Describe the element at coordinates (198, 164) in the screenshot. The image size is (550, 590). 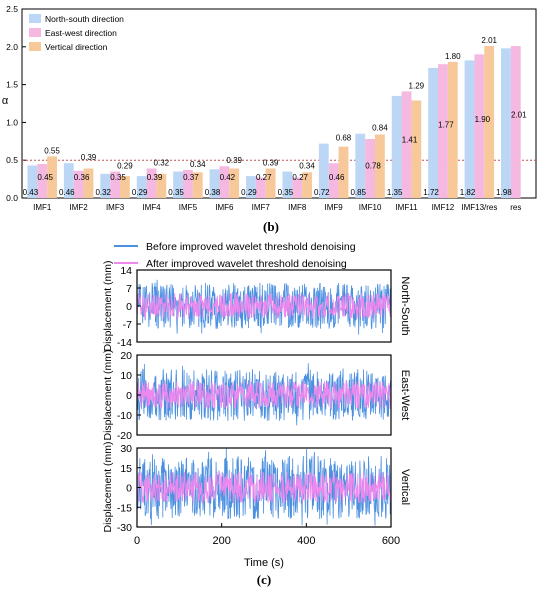
I see `data-label-above: 0.34` at that location.